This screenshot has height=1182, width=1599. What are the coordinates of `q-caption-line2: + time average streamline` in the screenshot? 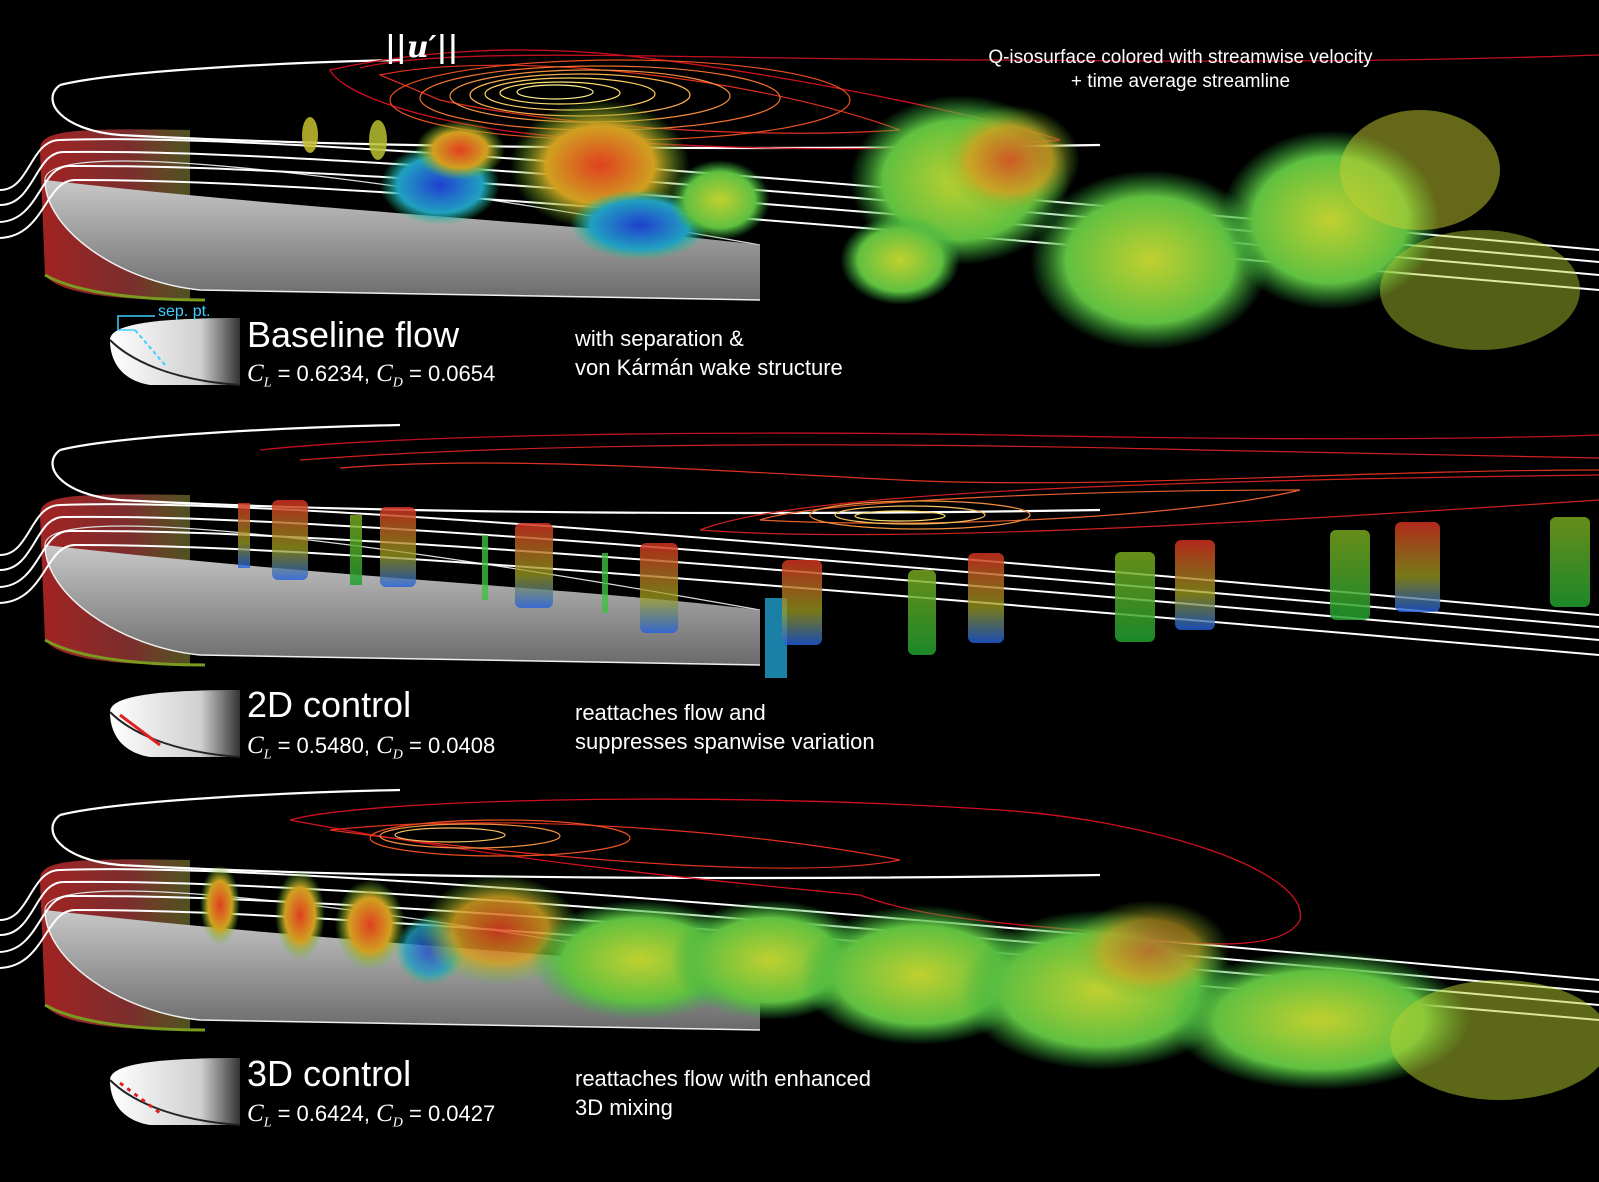 It's located at (1180, 81).